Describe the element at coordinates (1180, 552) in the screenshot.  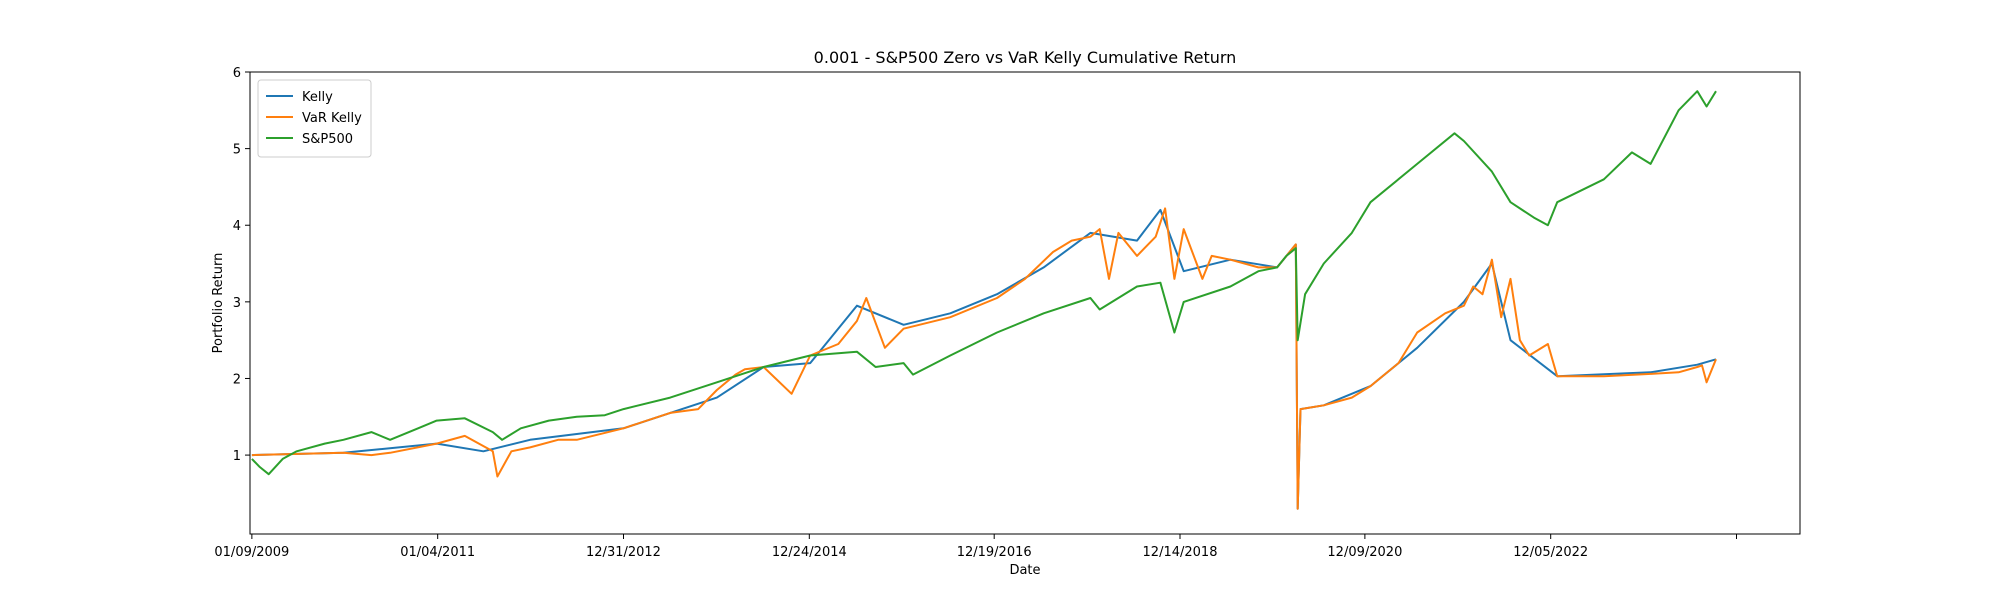
I see `x-tick-label: 12/14/2018` at that location.